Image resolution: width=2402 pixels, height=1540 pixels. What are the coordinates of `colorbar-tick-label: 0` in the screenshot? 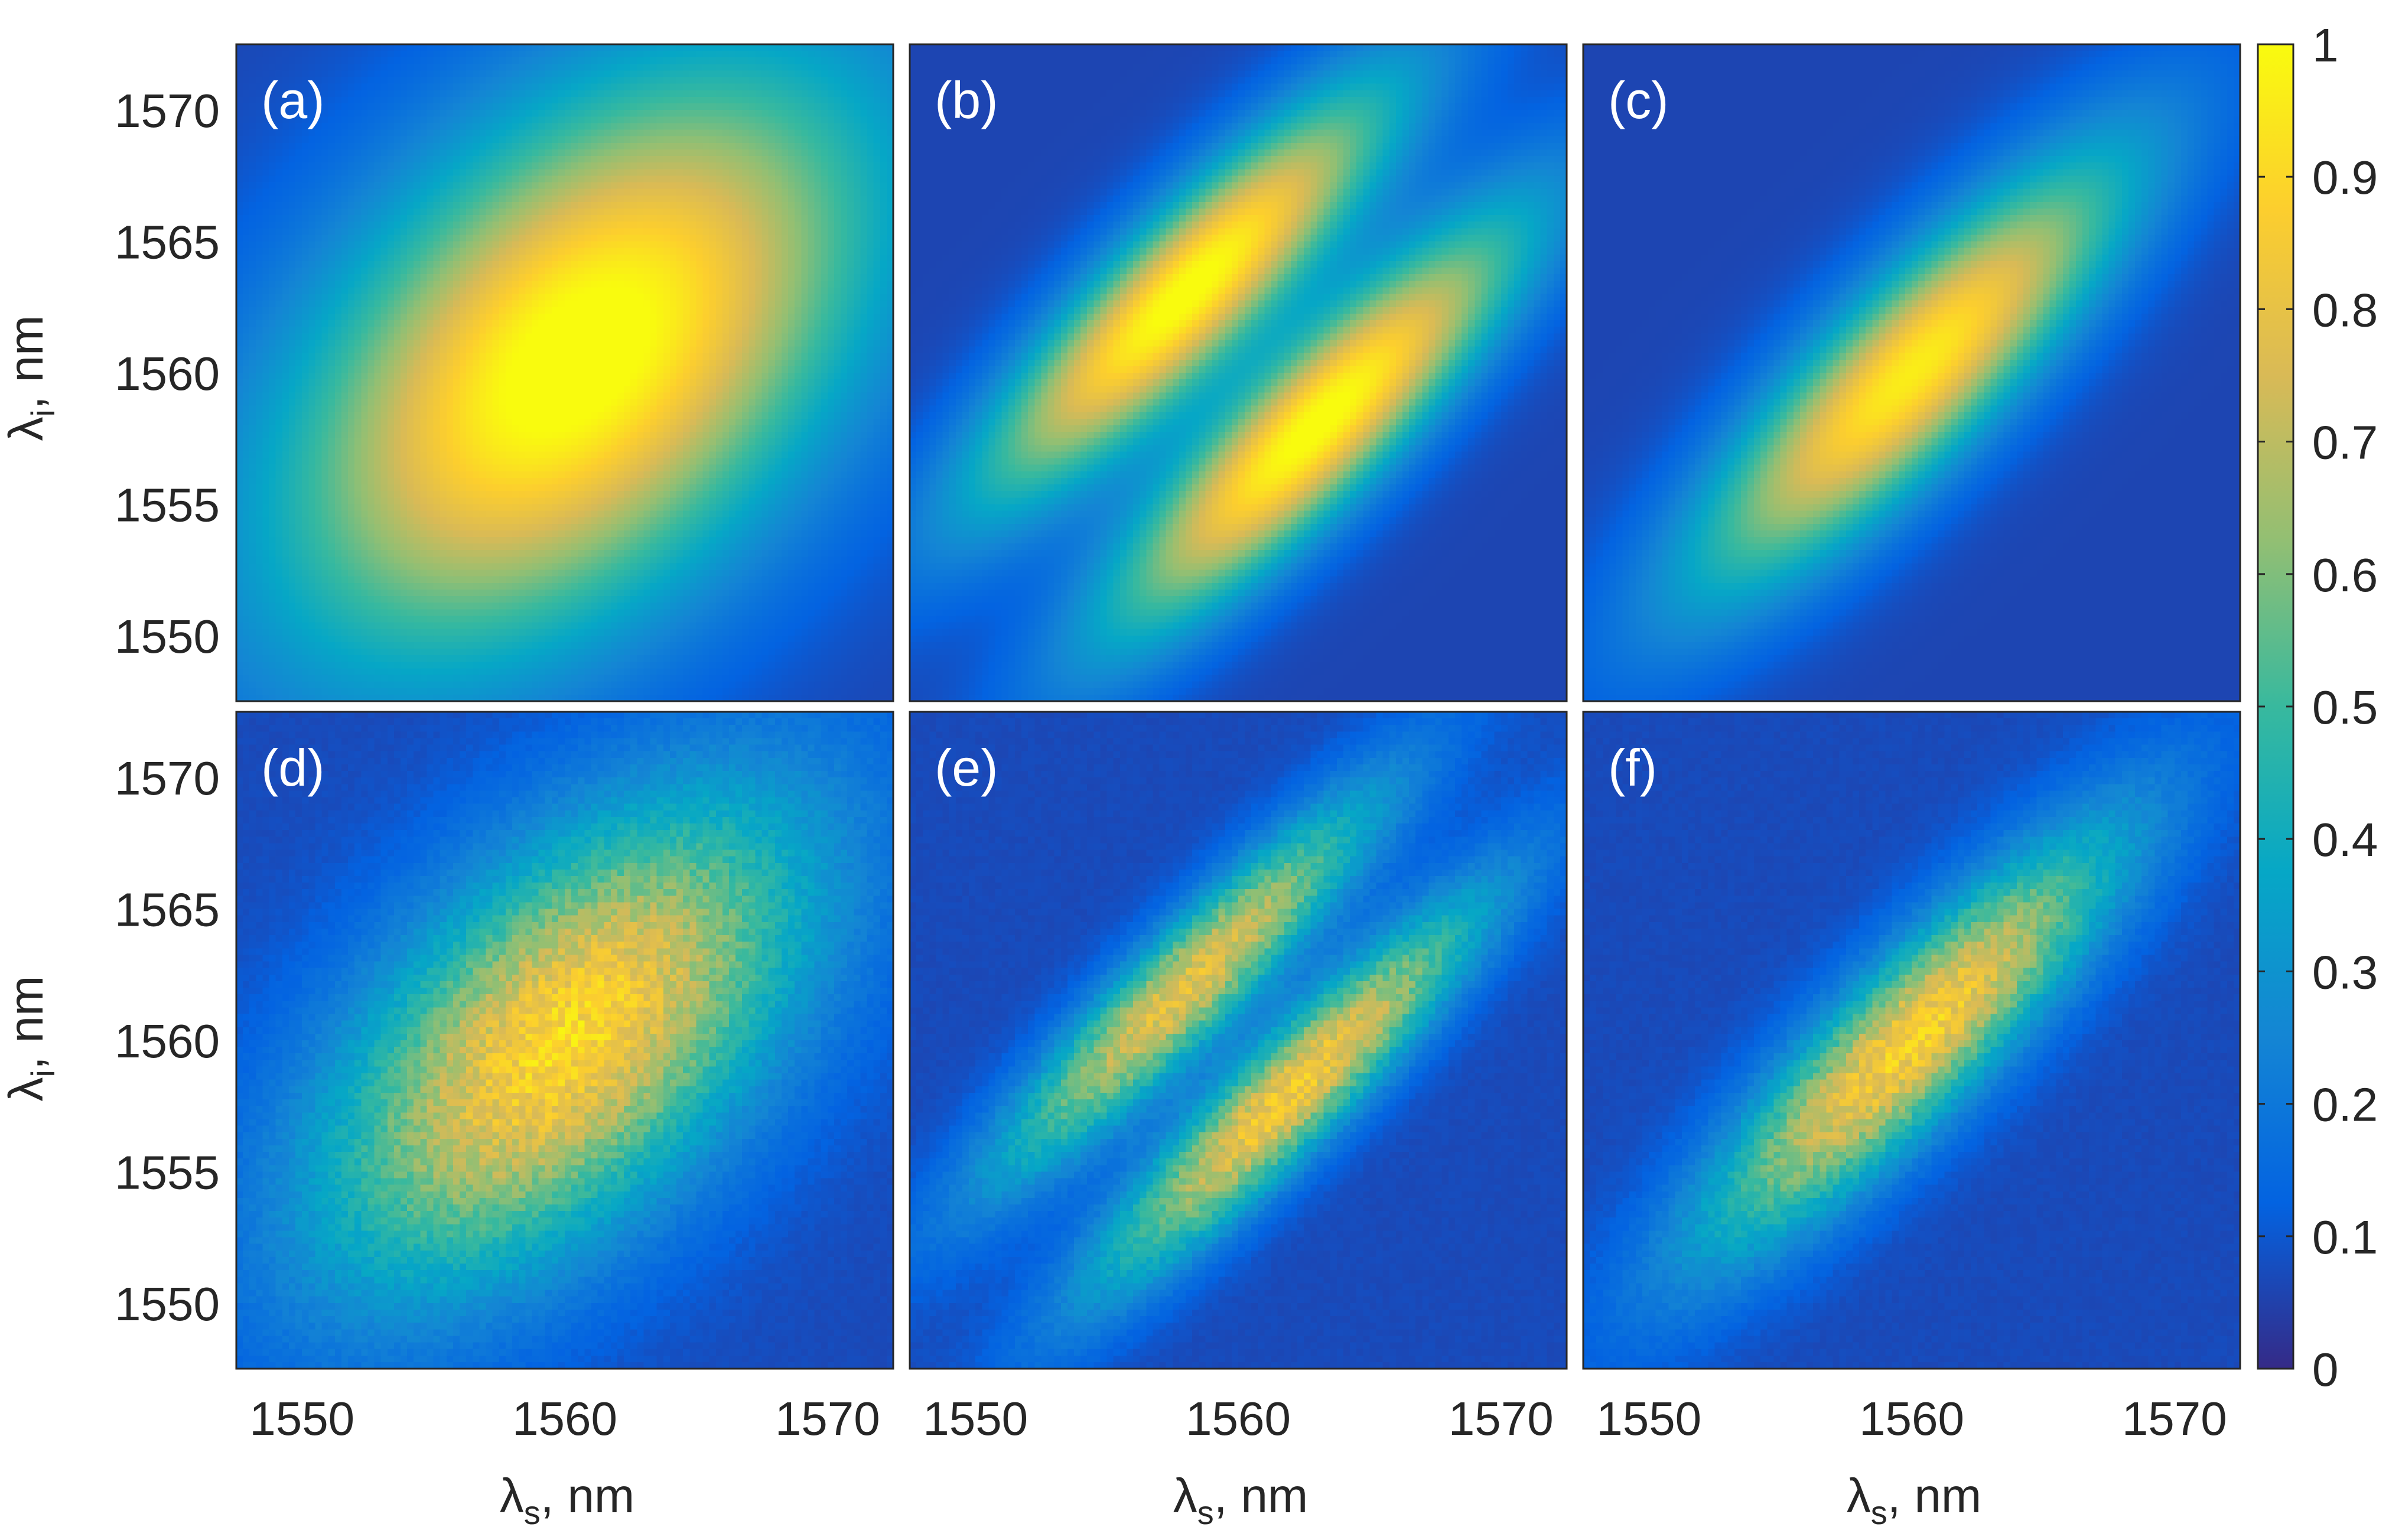 It's located at (2325, 1369).